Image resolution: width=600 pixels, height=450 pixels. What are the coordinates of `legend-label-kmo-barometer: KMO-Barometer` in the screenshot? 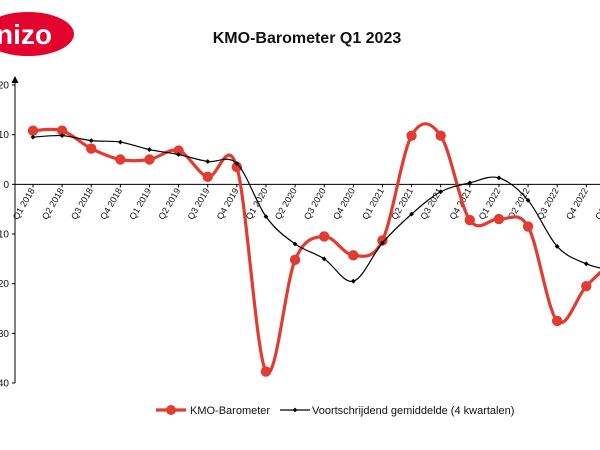 It's located at (230, 411).